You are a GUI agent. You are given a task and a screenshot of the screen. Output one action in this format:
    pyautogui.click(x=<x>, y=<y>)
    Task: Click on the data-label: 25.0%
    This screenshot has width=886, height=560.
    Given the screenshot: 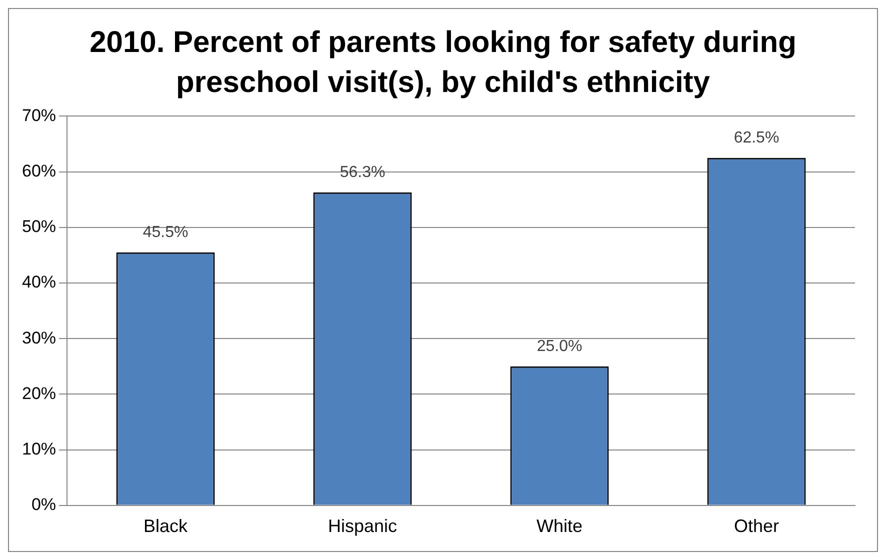 What is the action you would take?
    pyautogui.click(x=559, y=346)
    